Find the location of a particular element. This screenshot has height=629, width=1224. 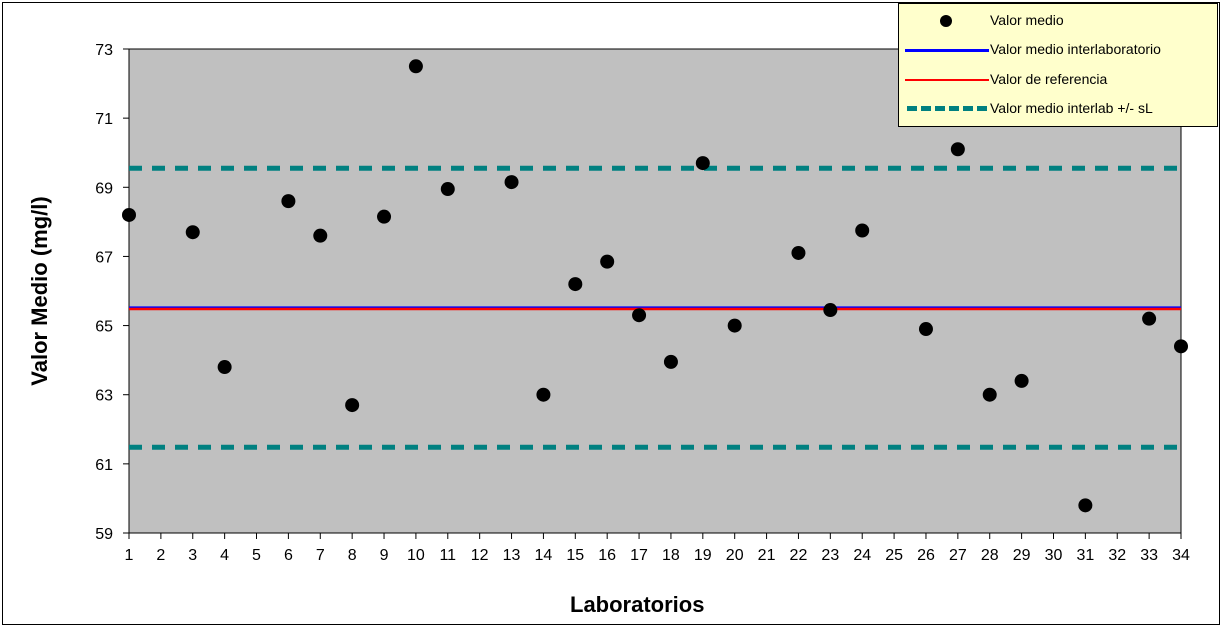

legend-item-referencia: Valor de referencia is located at coordinates (1058, 80).